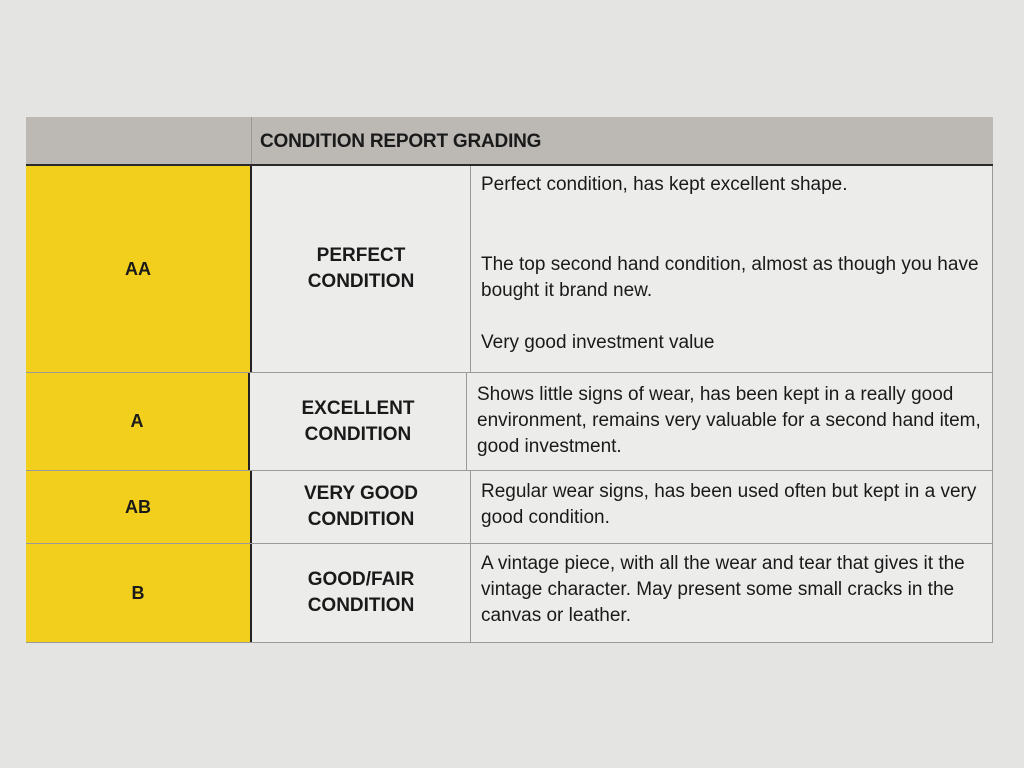 Image resolution: width=1024 pixels, height=768 pixels. I want to click on condition-line: PERFECT, so click(361, 255).